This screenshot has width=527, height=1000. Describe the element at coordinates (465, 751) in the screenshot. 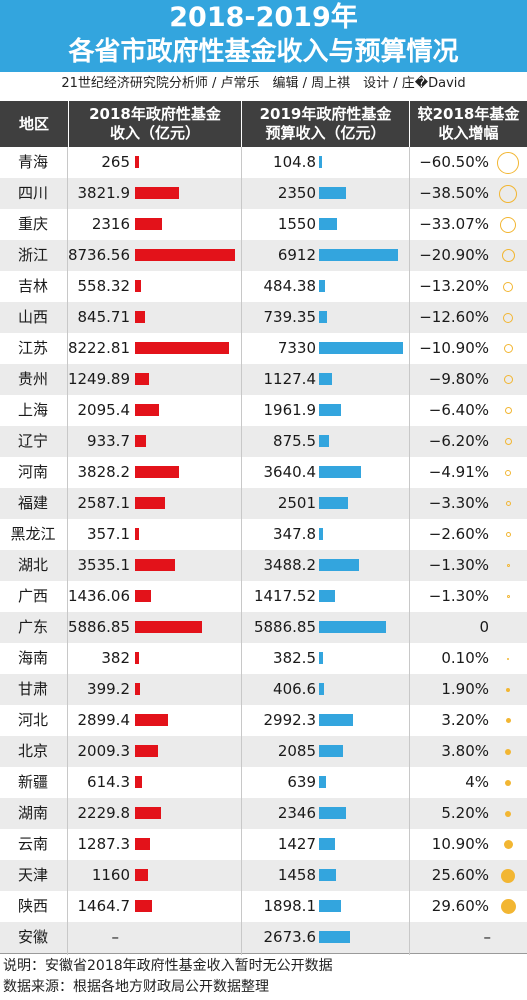

I see `change-value: 3.80%` at that location.